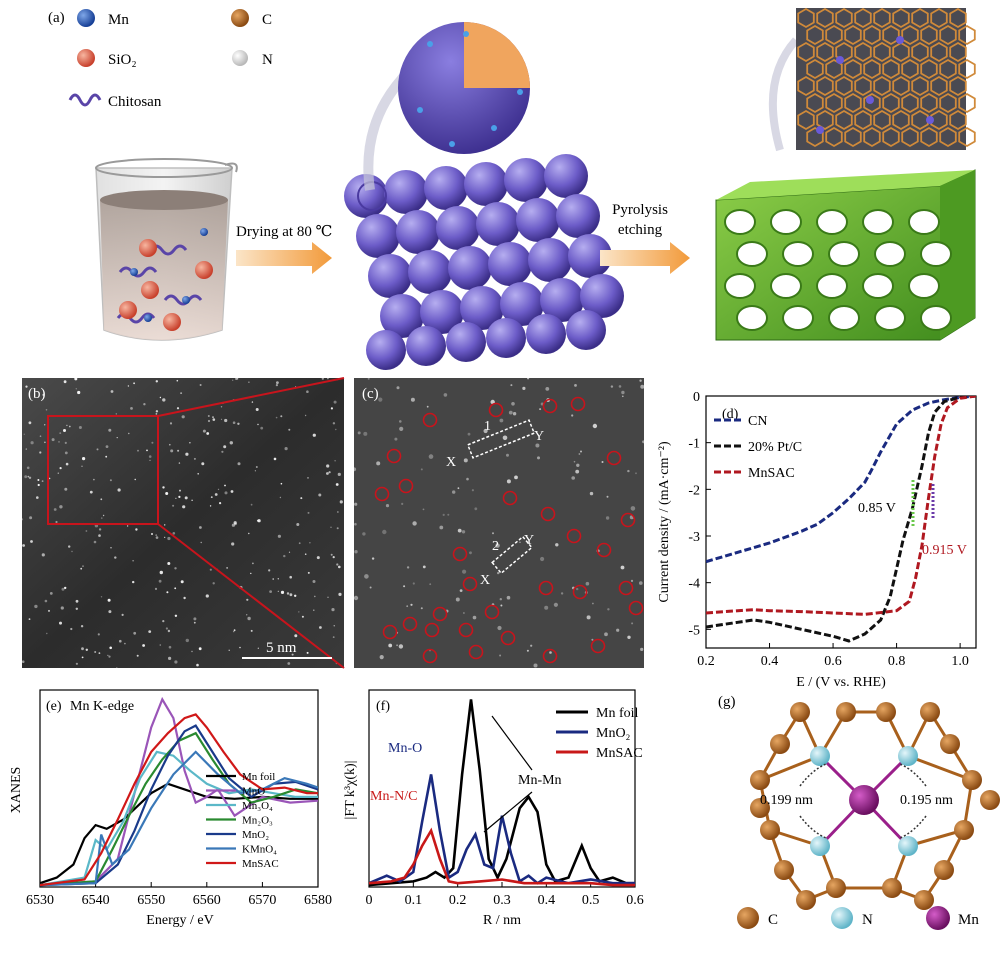 The width and height of the screenshot is (1000, 961). I want to click on annotation-mn-n-c: Mn-N/C, so click(393, 796).